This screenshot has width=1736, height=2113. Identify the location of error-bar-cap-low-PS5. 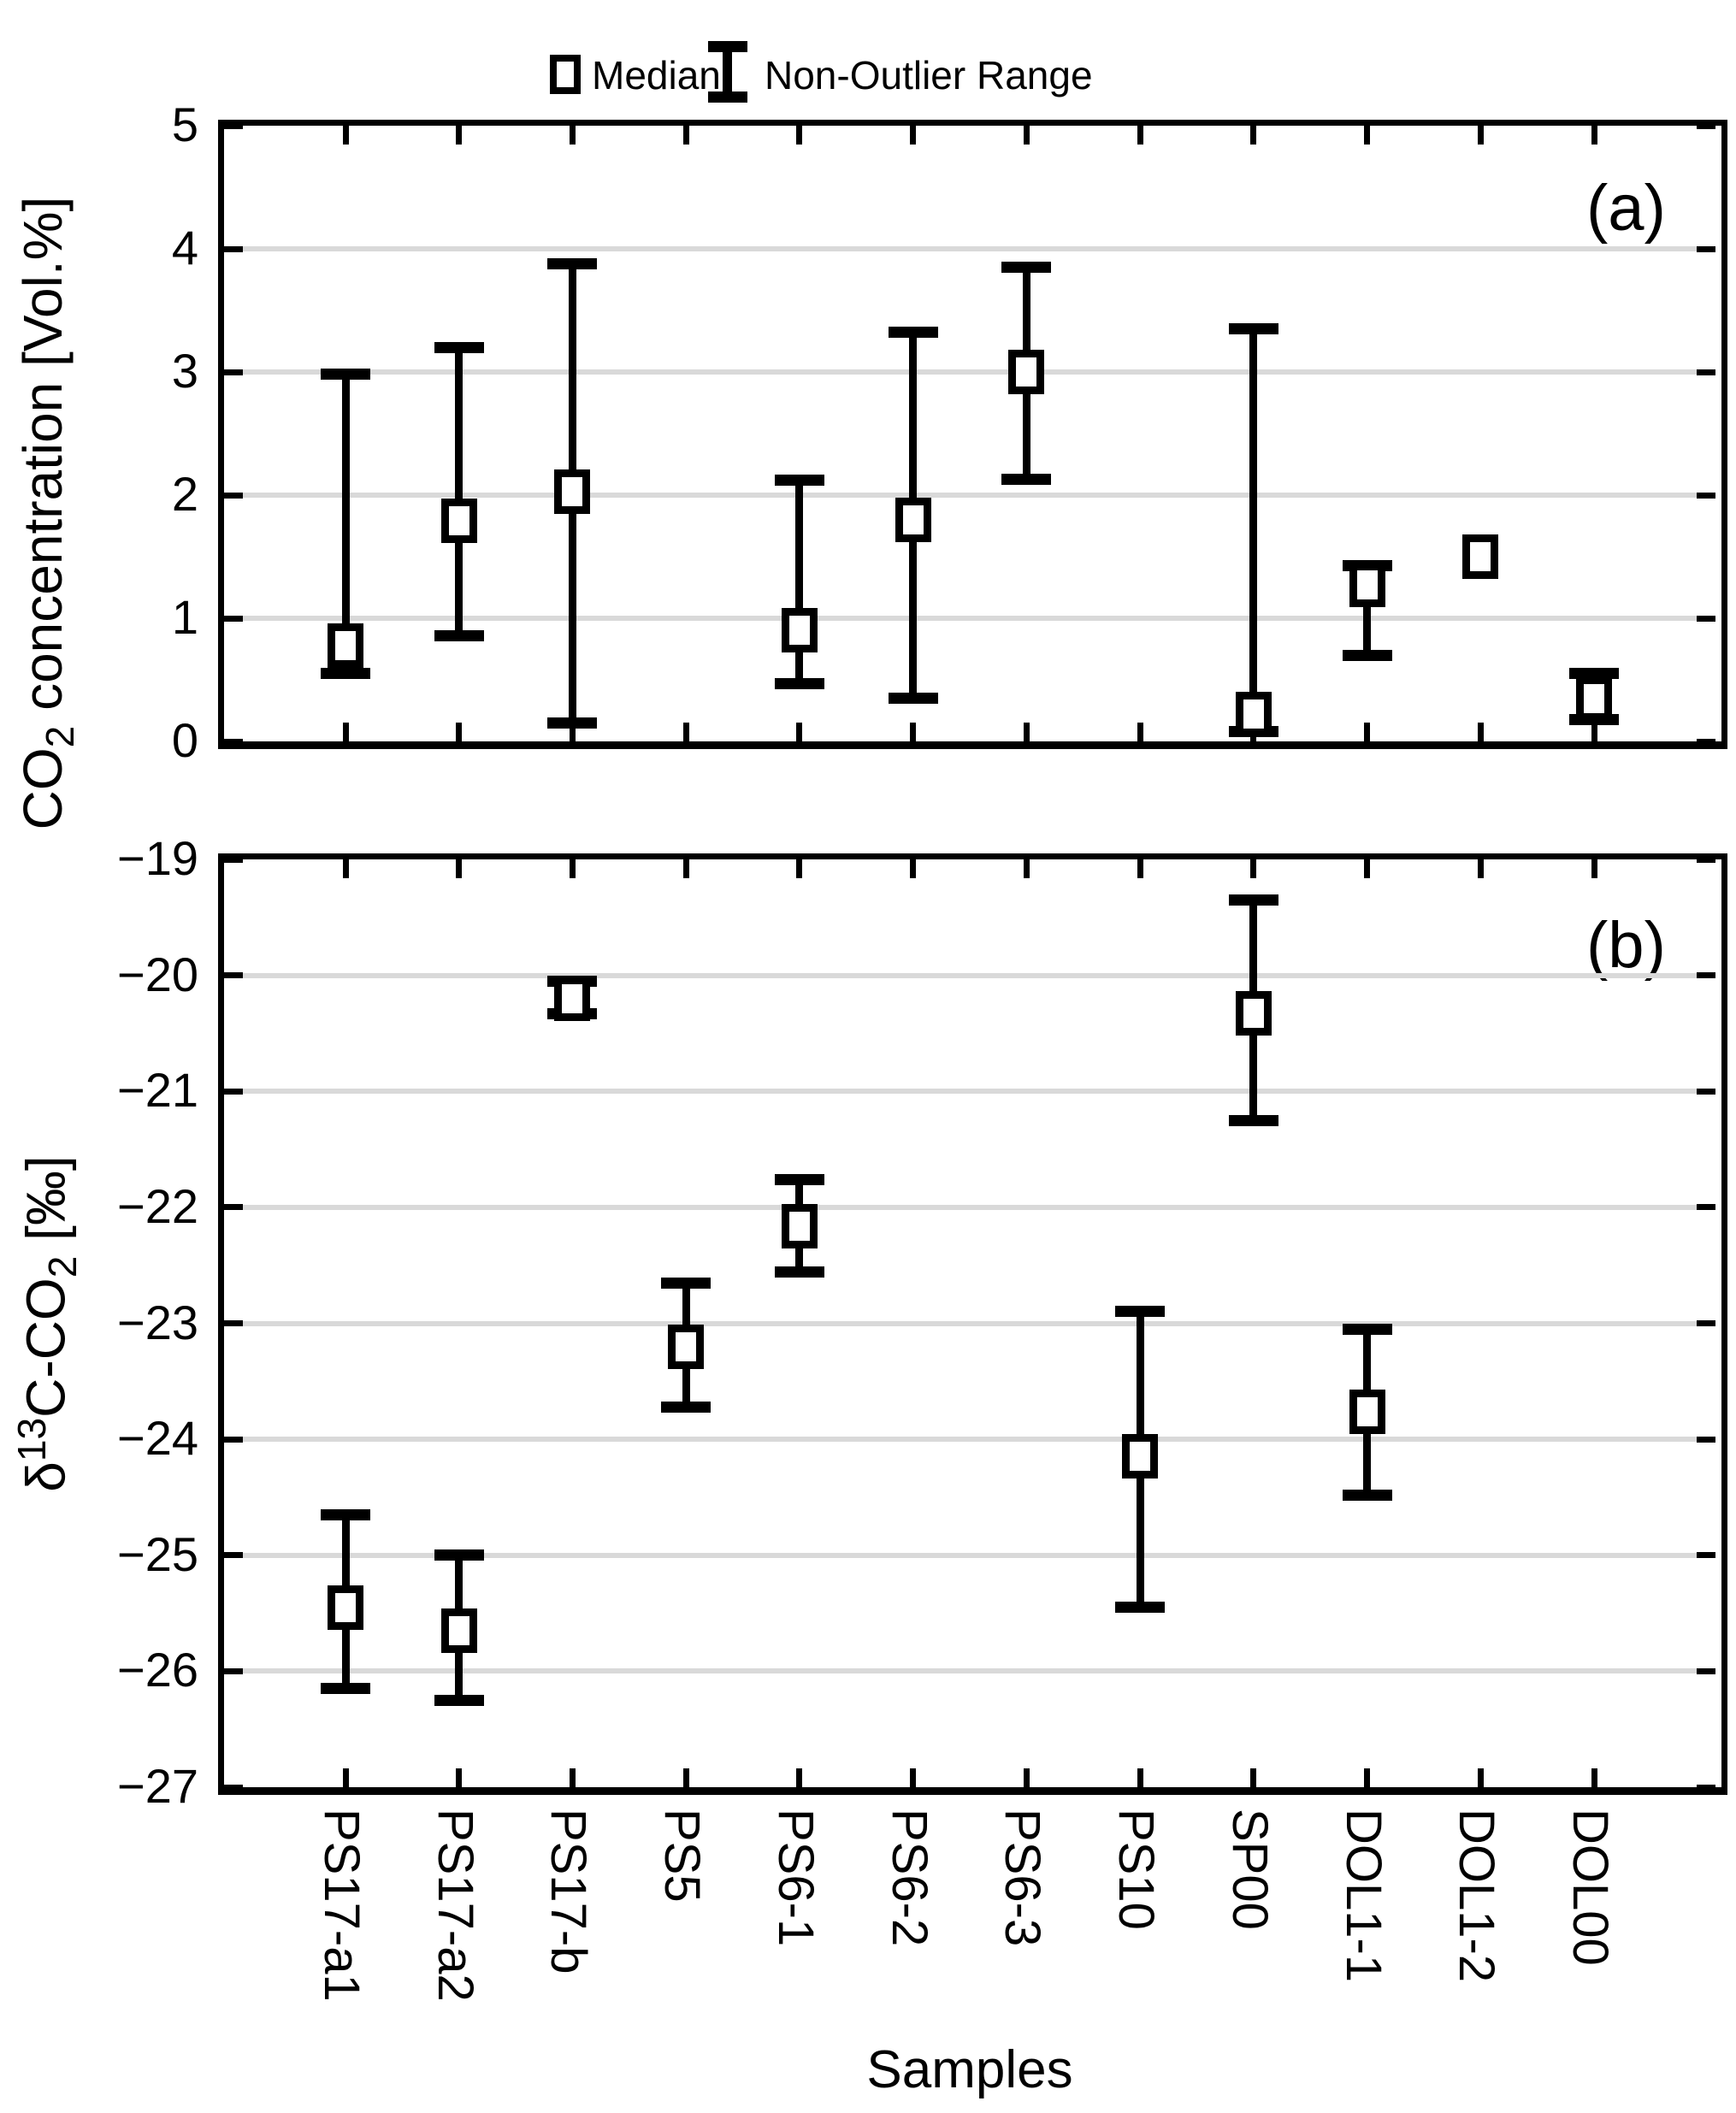
(687, 1407).